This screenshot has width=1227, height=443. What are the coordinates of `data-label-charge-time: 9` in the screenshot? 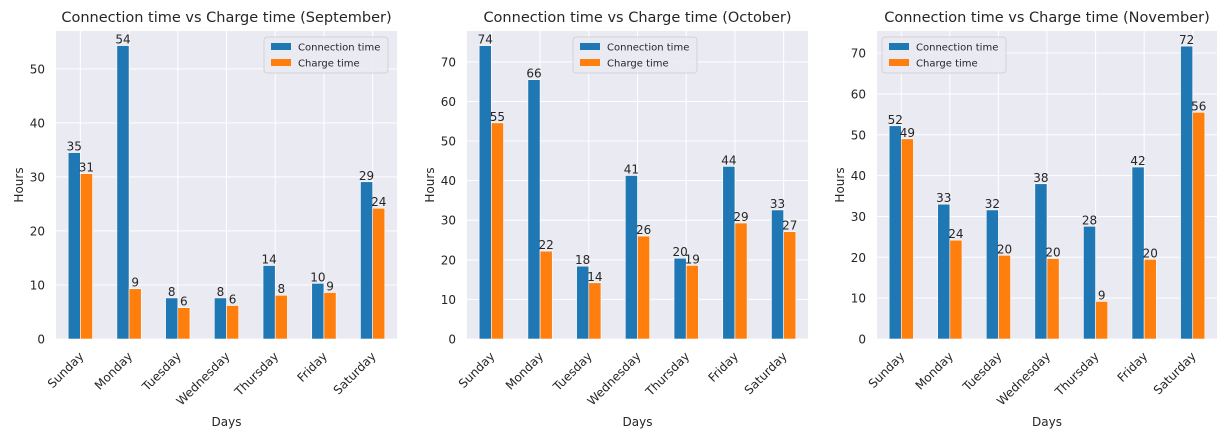 It's located at (330, 287).